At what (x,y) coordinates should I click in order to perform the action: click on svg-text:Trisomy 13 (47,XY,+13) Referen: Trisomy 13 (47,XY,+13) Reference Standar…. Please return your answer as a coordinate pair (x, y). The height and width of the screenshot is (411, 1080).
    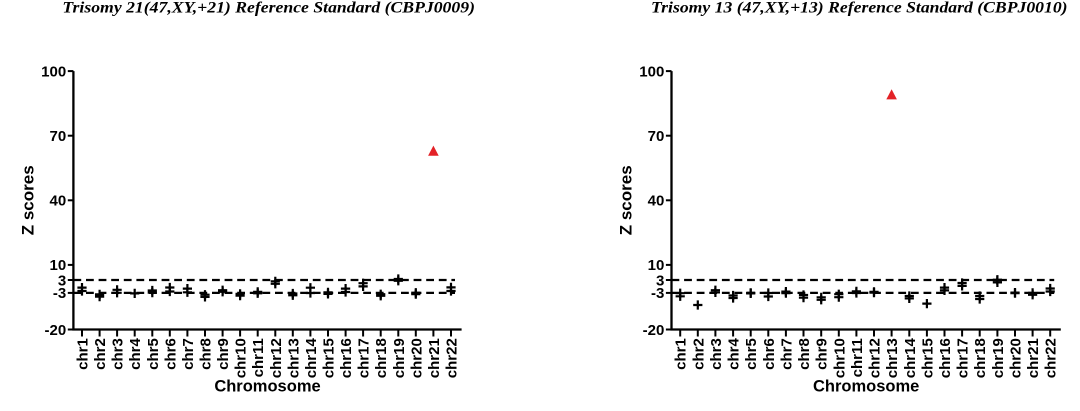
    Looking at the image, I should click on (859, 8).